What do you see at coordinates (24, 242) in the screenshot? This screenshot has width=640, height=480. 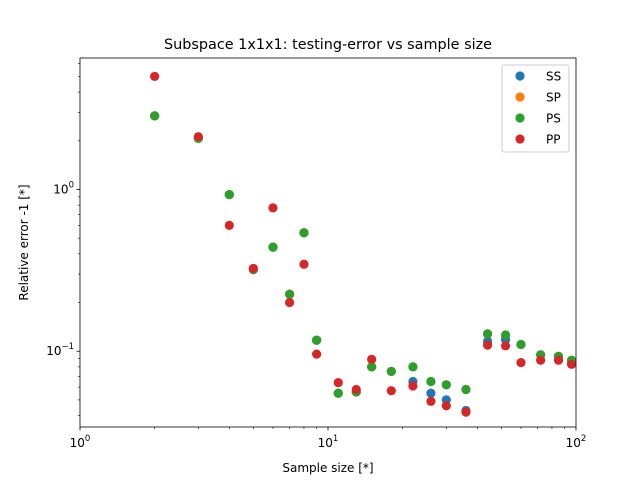 I see `y-axis-label: Relative error -1 [*]` at bounding box center [24, 242].